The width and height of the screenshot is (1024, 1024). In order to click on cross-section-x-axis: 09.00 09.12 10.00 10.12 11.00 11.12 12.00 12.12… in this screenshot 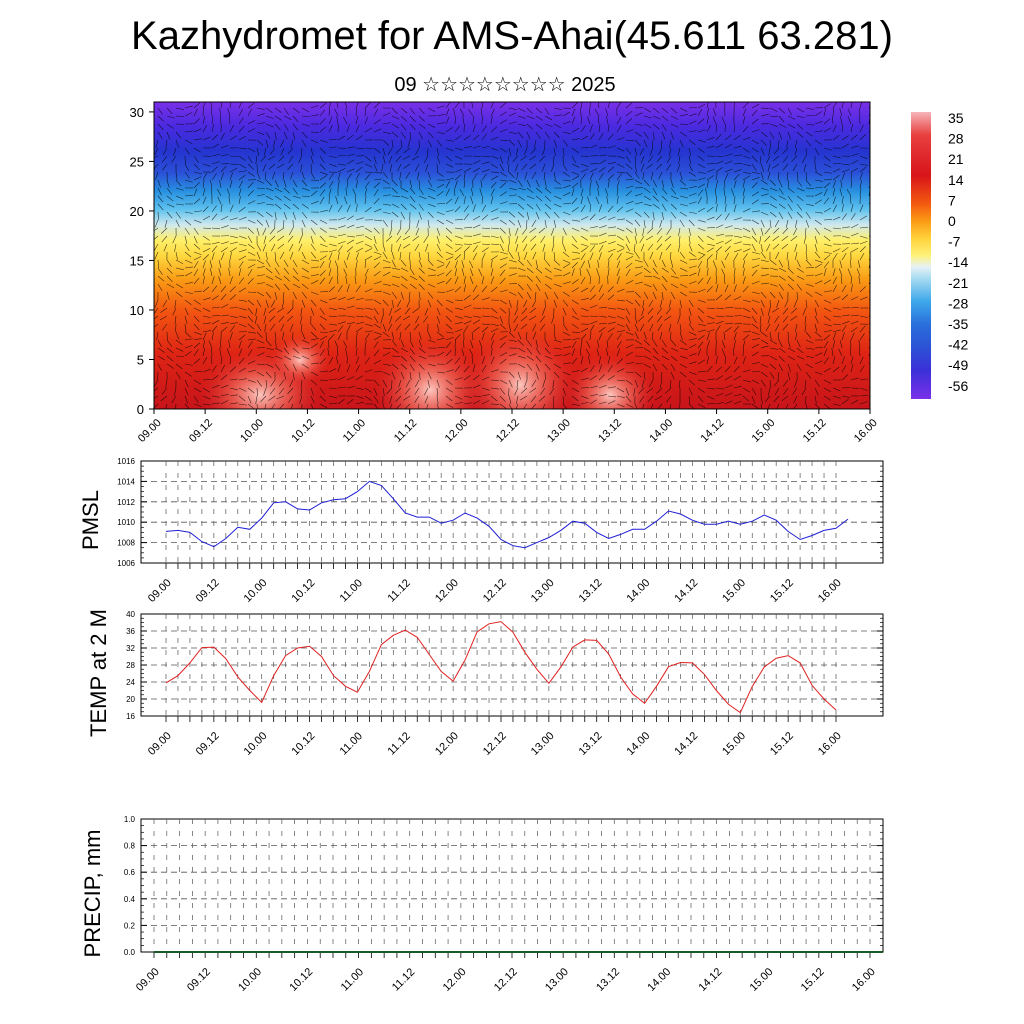, I will do `click(508, 427)`.